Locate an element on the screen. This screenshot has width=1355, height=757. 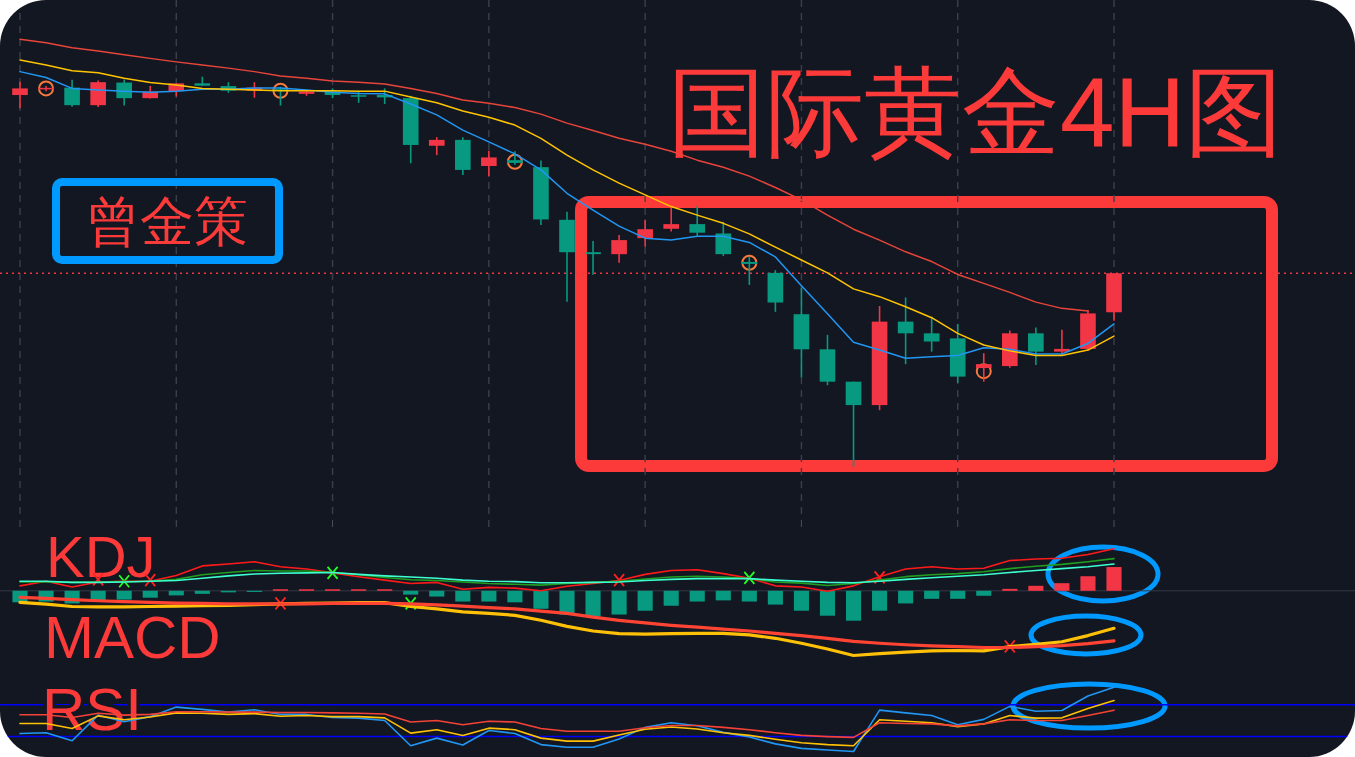
annotation: 曾金策 is located at coordinates (167, 221).